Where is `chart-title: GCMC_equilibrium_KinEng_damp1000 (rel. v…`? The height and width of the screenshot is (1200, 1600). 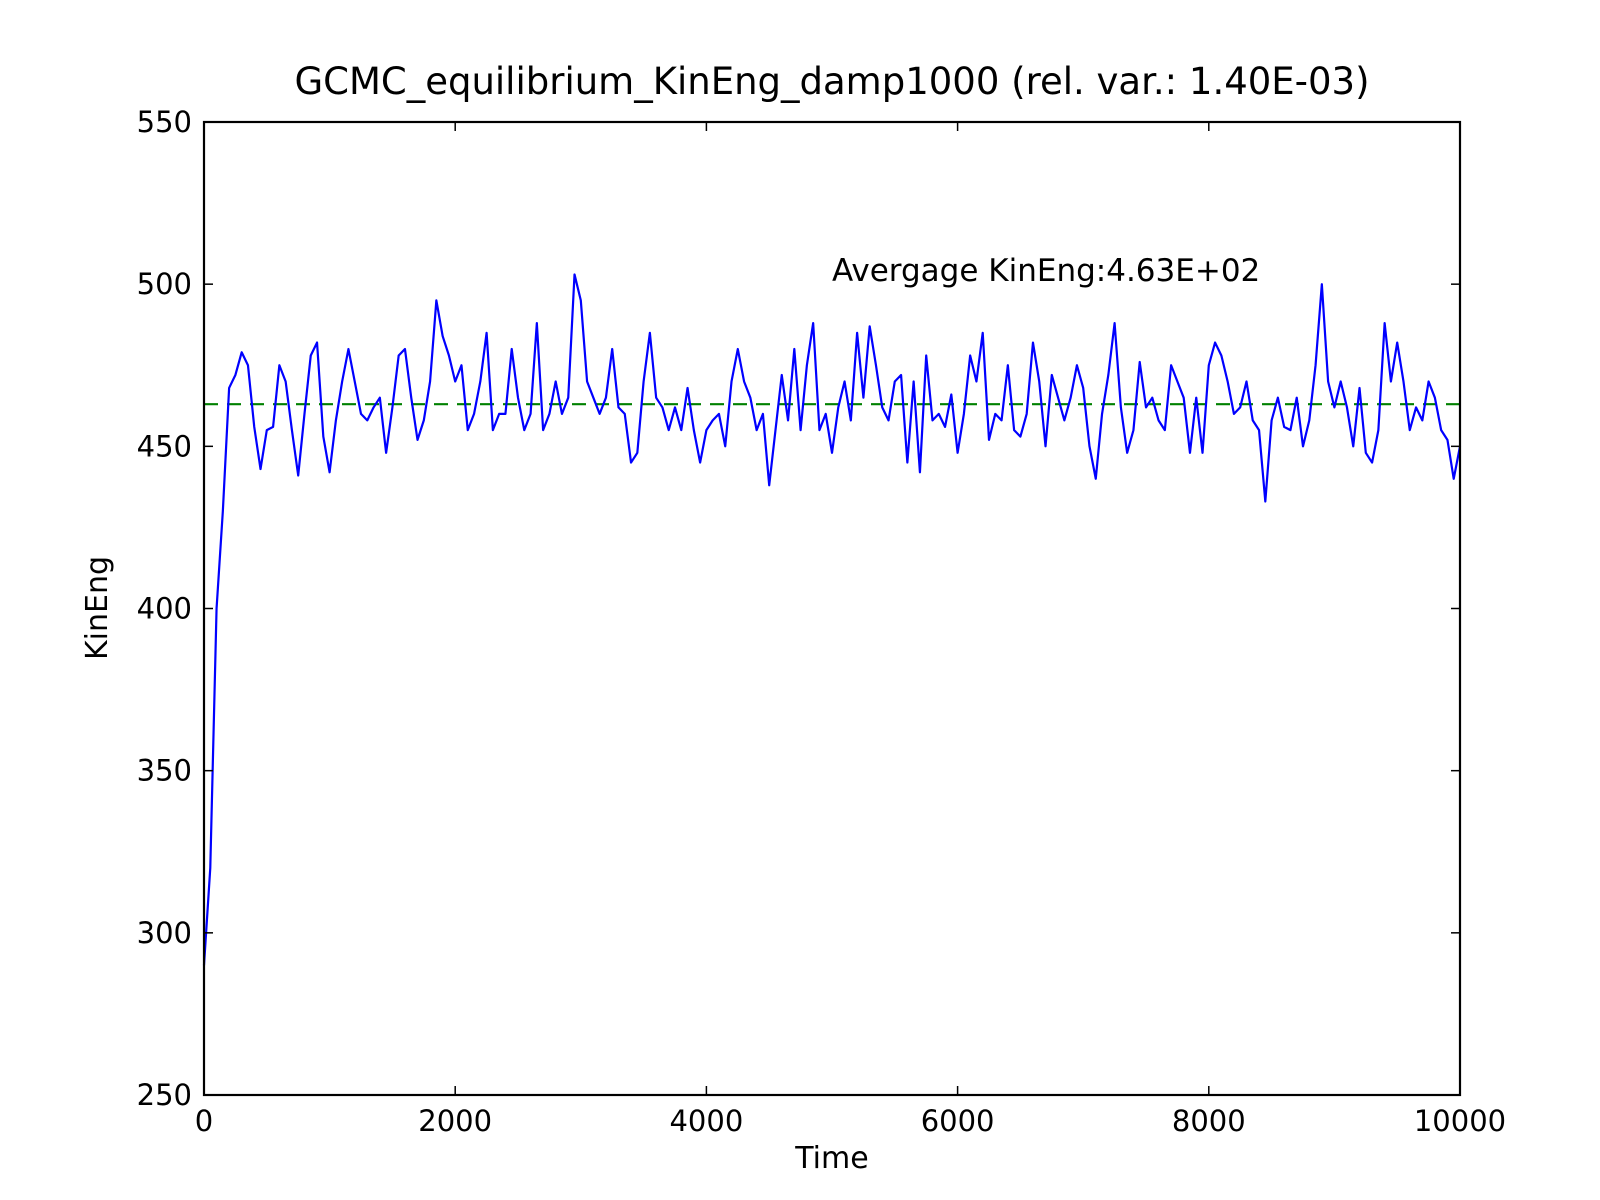
chart-title: GCMC_equilibrium_KinEng_damp1000 (rel. v… is located at coordinates (831, 81).